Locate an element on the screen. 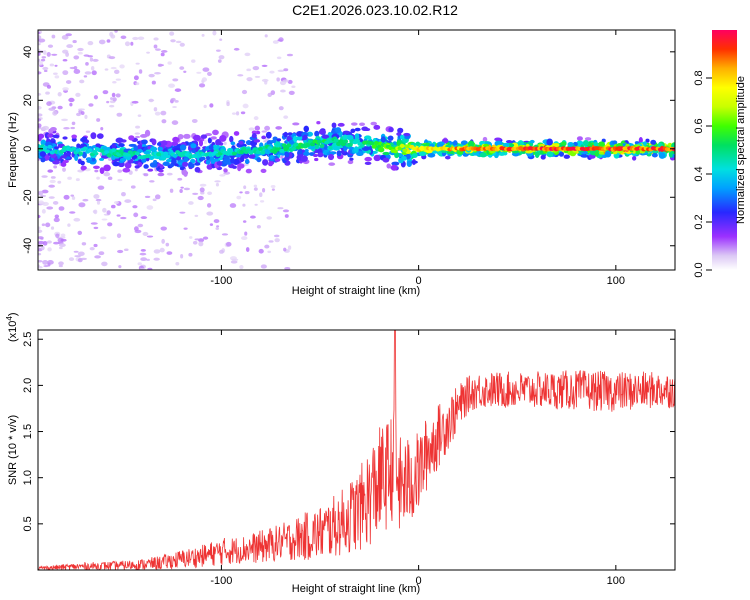 This screenshot has width=750, height=600. snr-ytick-label: 1.0 is located at coordinates (28, 477).